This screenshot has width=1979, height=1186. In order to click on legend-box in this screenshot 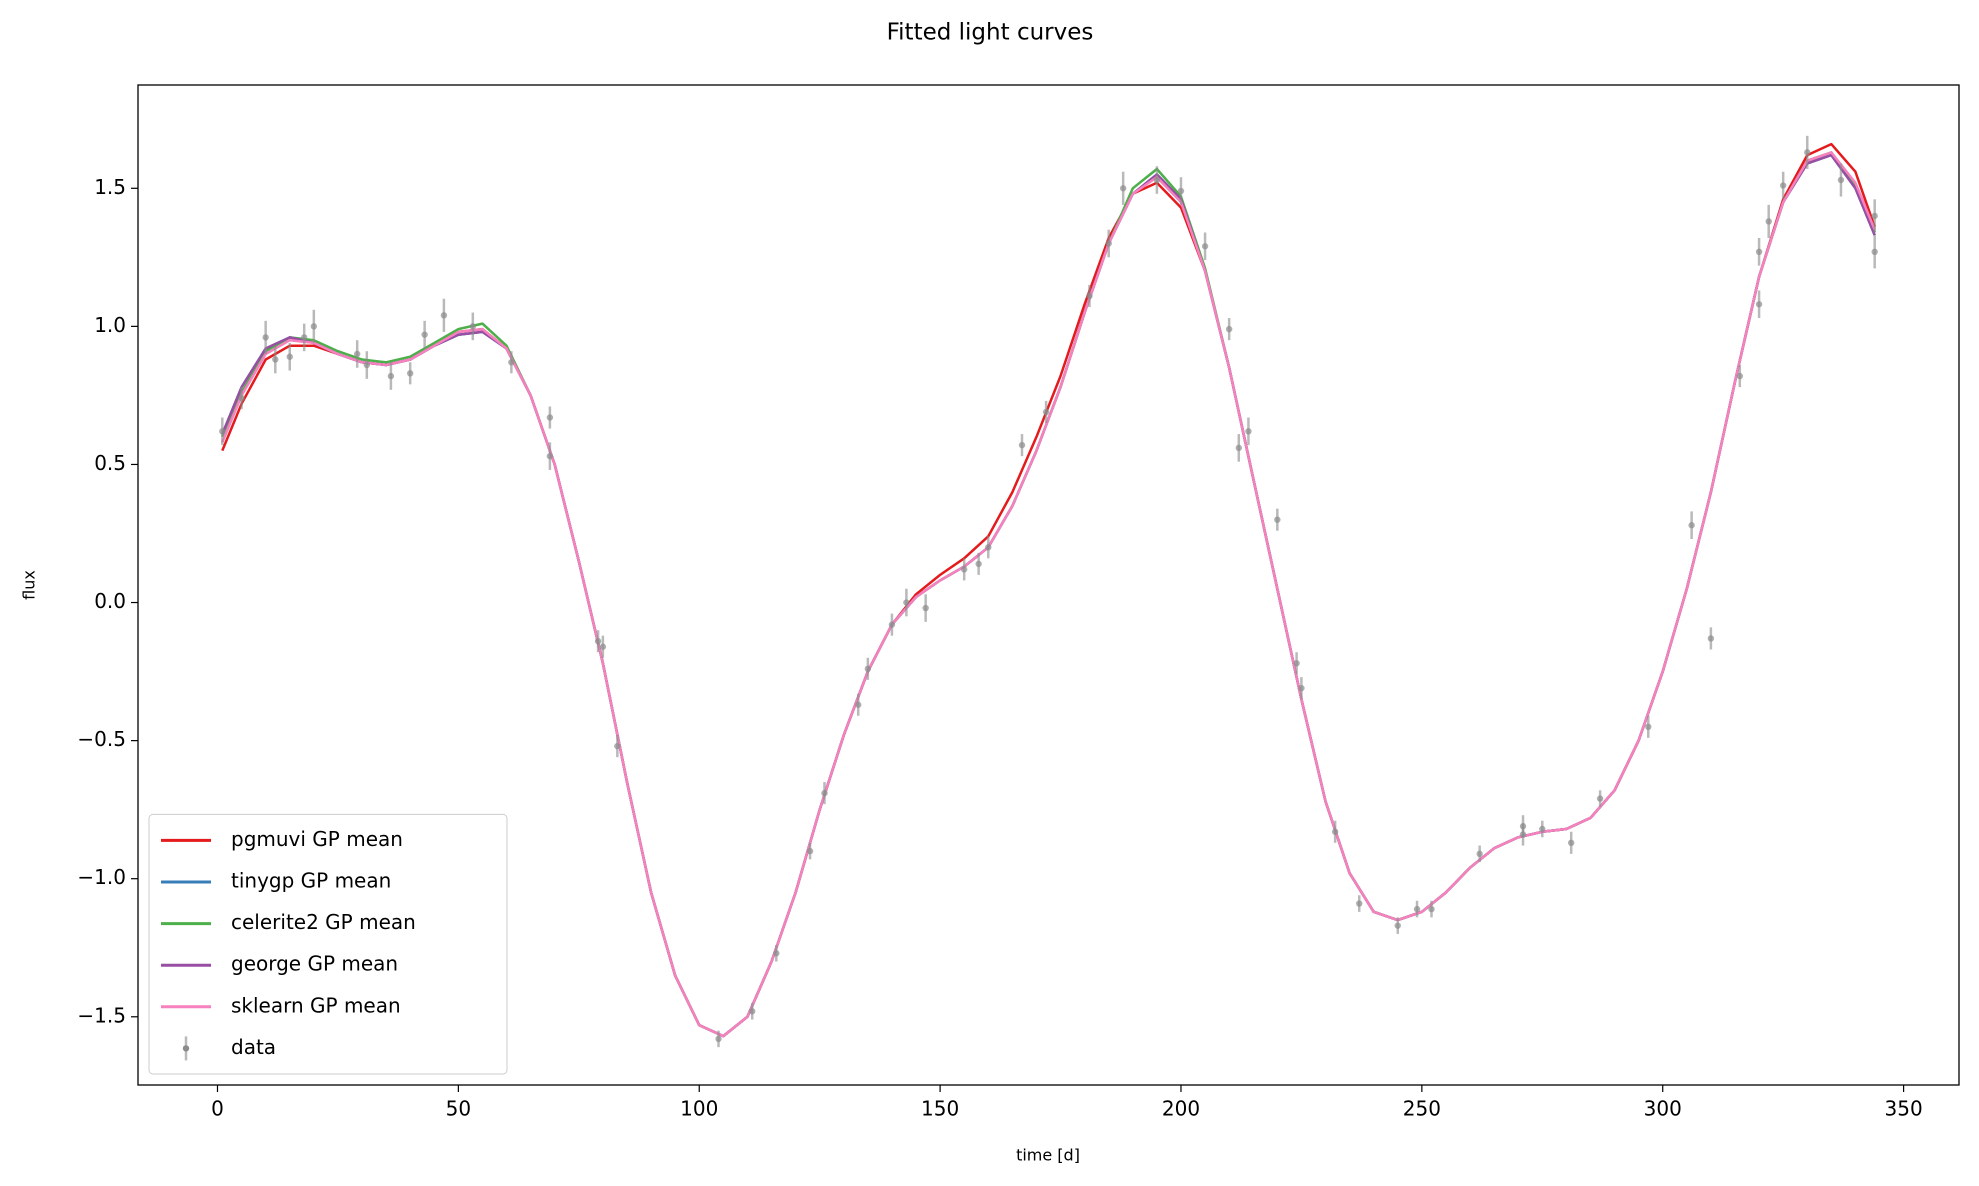, I will do `click(328, 944)`.